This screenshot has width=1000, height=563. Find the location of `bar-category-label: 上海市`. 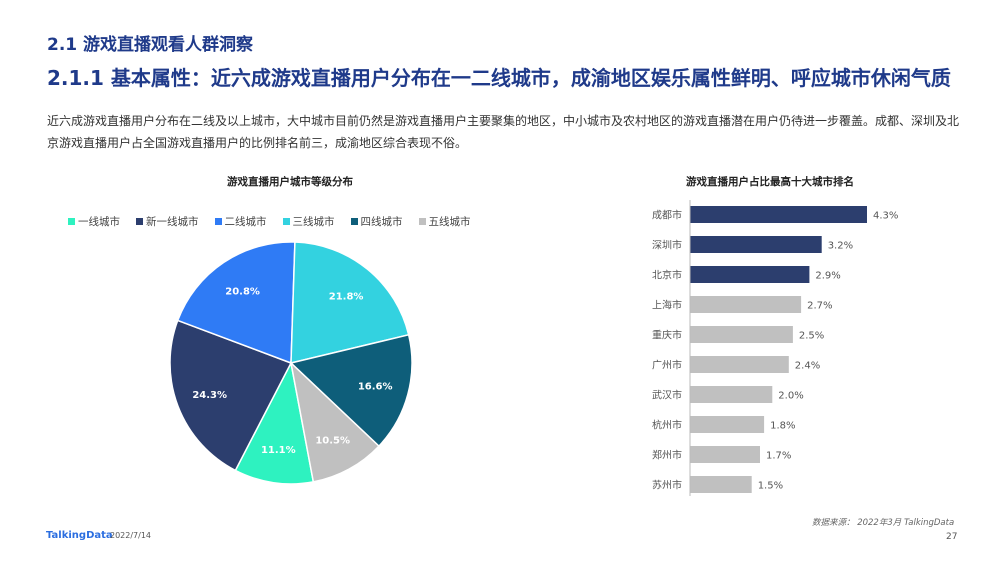

bar-category-label: 上海市 is located at coordinates (667, 305).